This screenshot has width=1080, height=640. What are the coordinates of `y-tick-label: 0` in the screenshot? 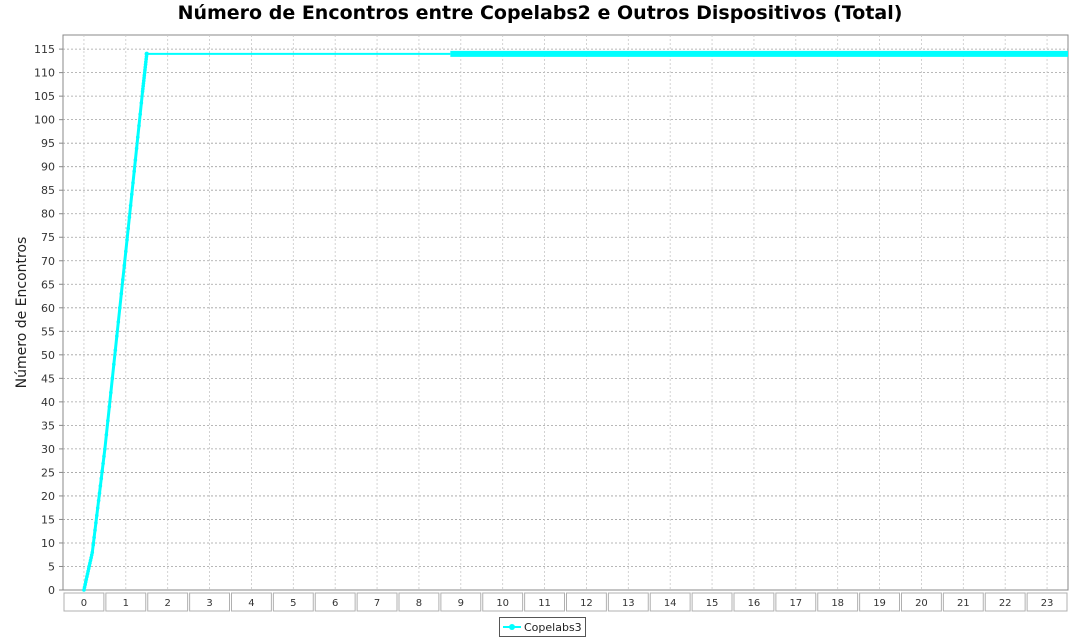 It's located at (51, 590).